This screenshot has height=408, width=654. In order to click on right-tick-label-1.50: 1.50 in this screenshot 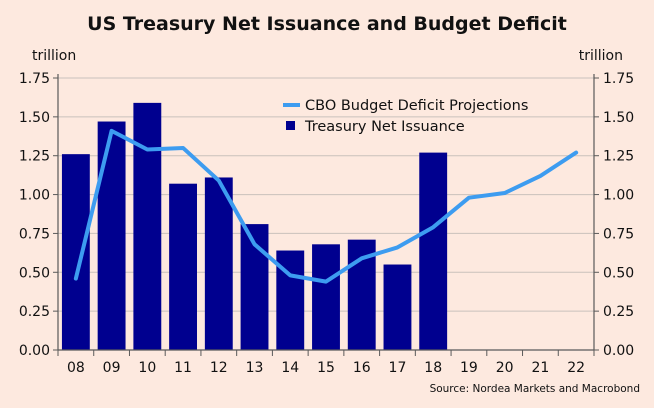, I will do `click(618, 118)`.